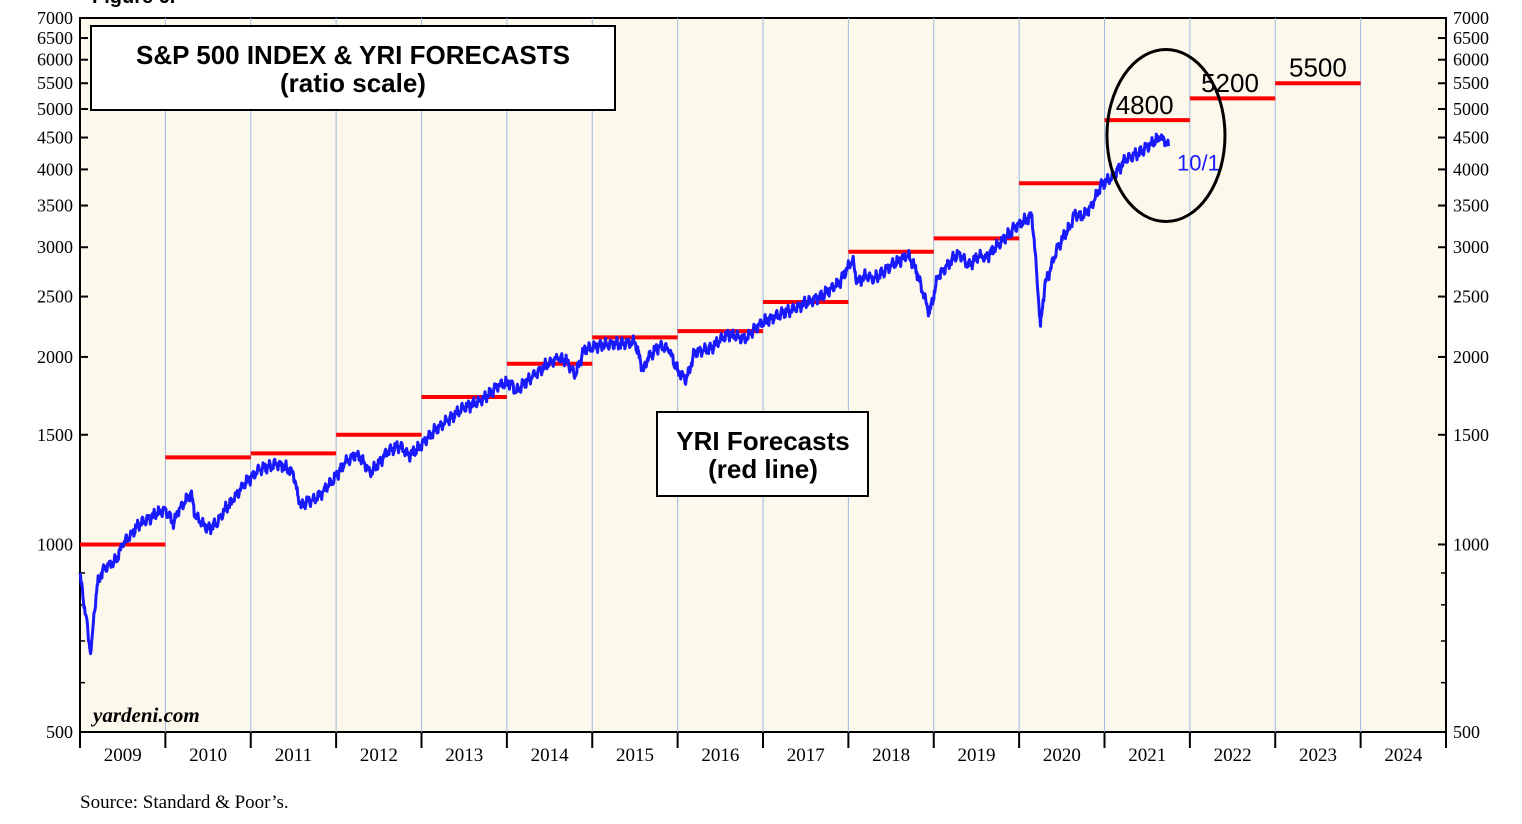 The width and height of the screenshot is (1522, 824). What do you see at coordinates (55, 38) in the screenshot?
I see `y-tick-label-left-6500: 6500` at bounding box center [55, 38].